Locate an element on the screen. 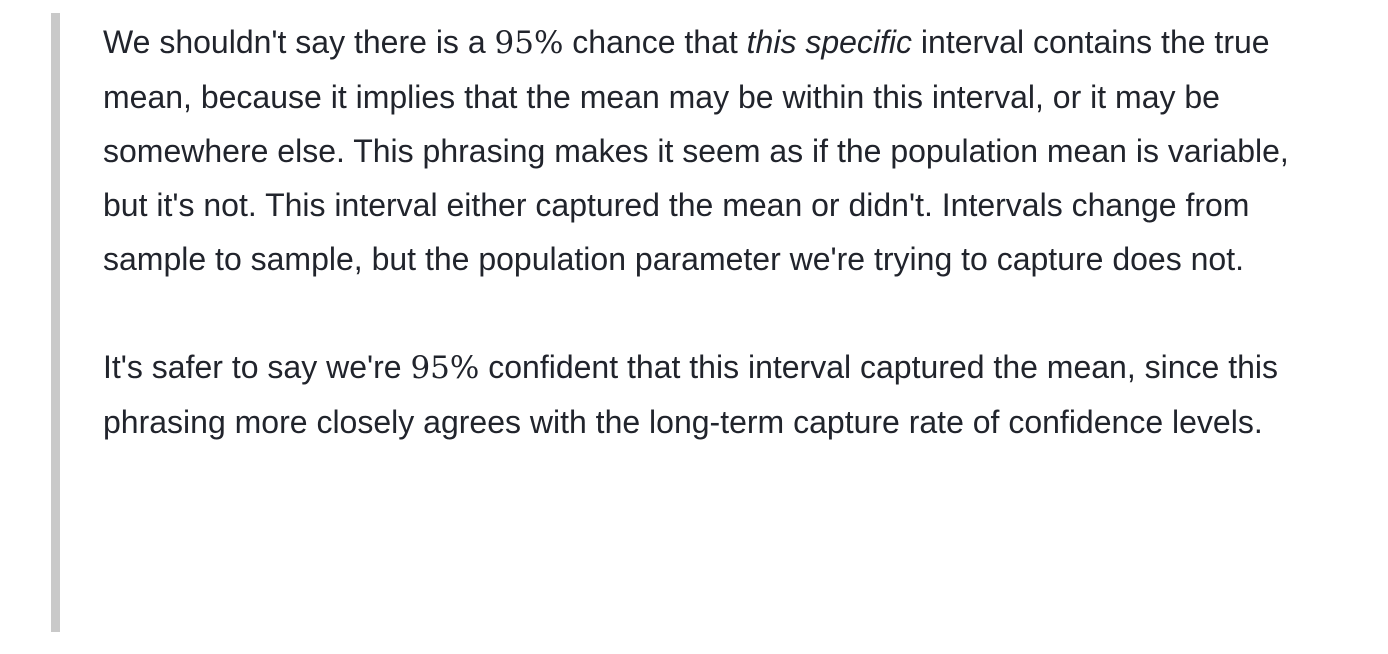  paragraph-text: chance that is located at coordinates (655, 42).